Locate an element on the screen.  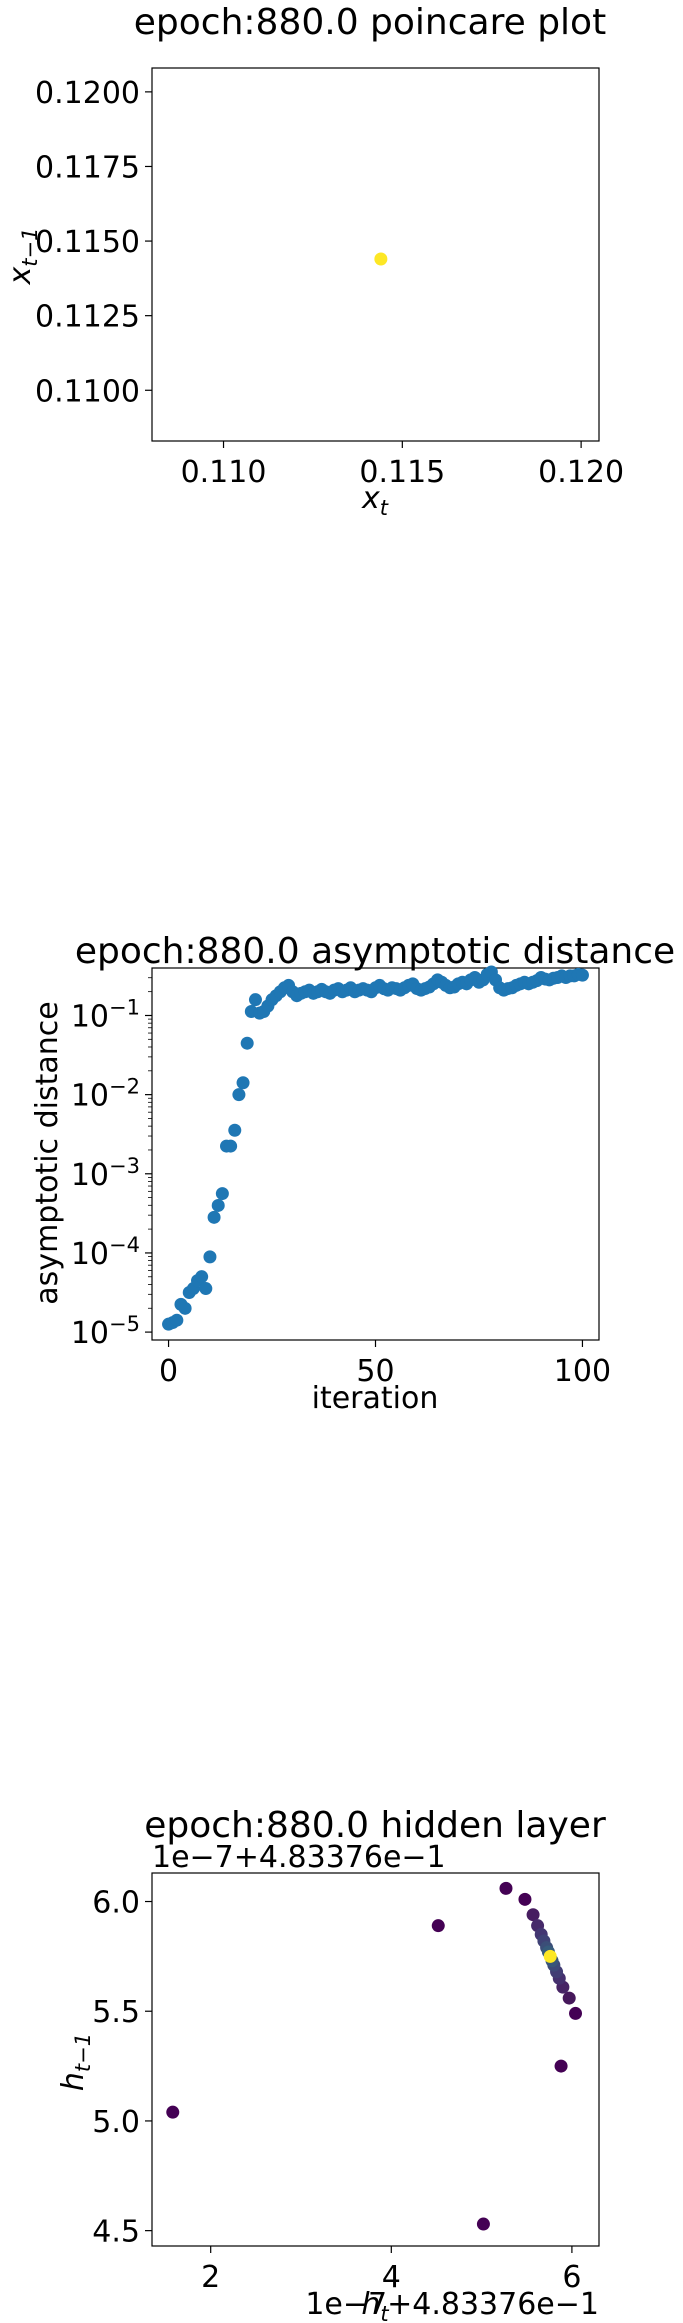
x-tick-label: 50 is located at coordinates (375, 1371).